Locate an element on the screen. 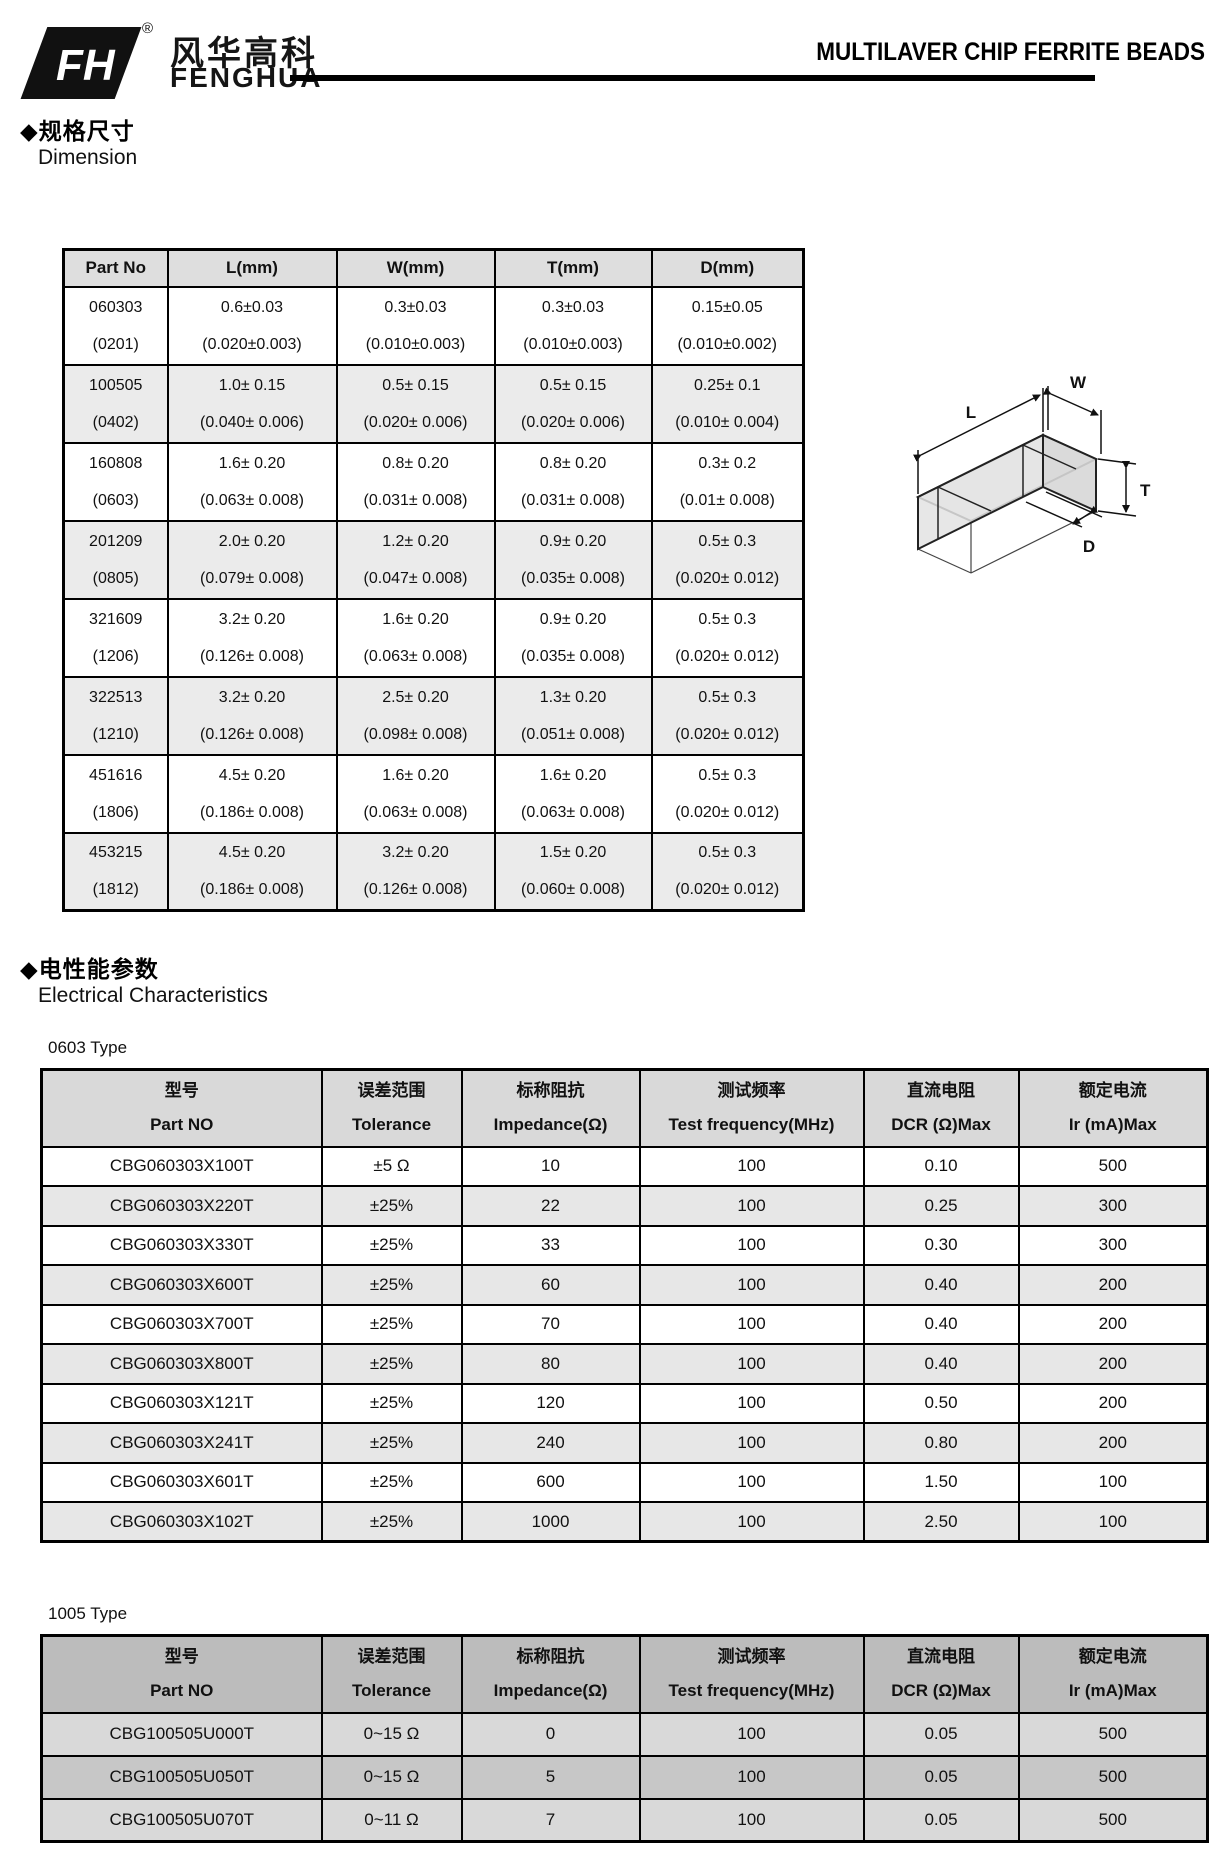  part-no-cell: CBG060303X330T is located at coordinates (181, 1245).